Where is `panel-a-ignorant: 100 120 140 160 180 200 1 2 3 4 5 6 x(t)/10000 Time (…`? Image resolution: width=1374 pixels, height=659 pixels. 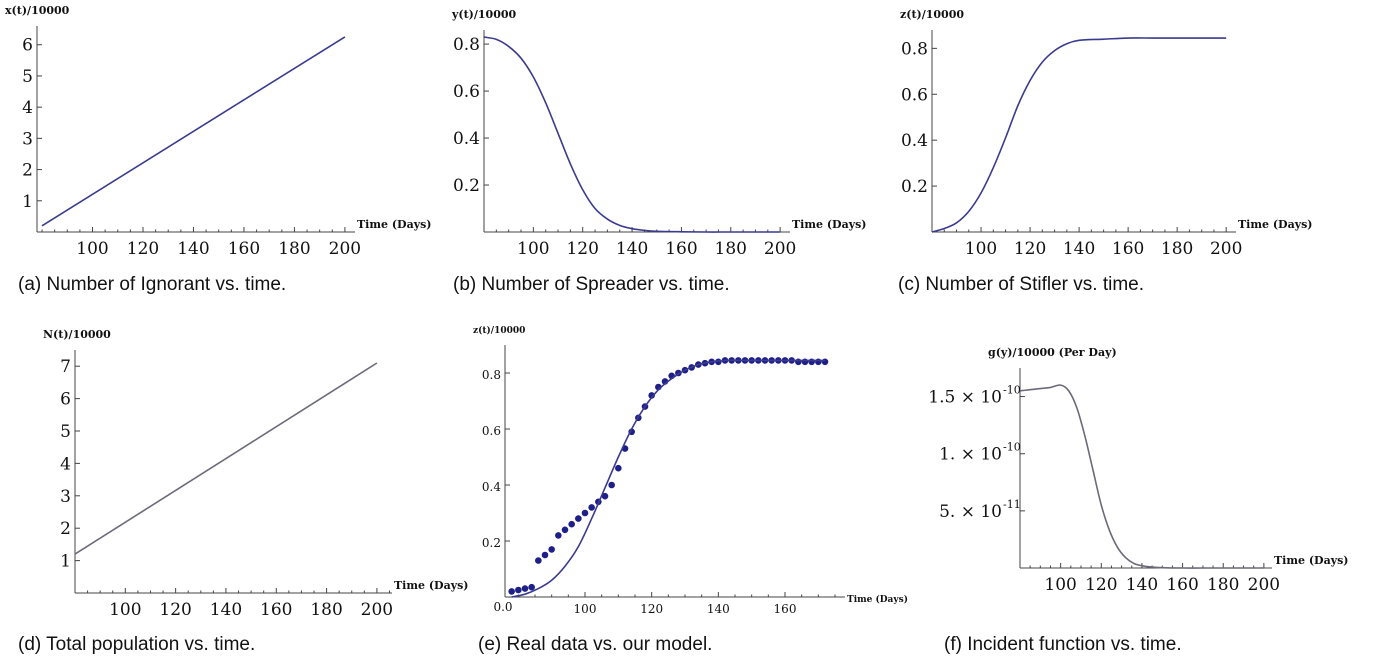 panel-a-ignorant: 100 120 140 160 180 200 1 2 3 4 5 6 x(t)/10000 Time (… is located at coordinates (218, 131).